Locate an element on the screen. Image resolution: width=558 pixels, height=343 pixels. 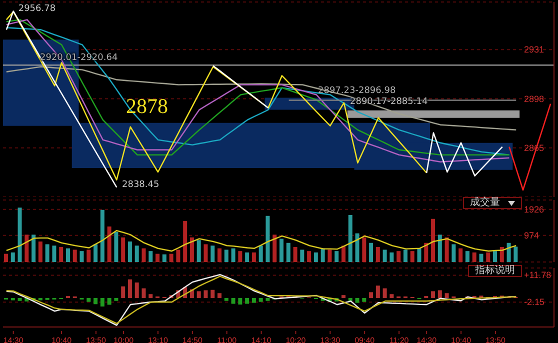
y-tick-label: +11.78 is located at coordinates (538, 275).